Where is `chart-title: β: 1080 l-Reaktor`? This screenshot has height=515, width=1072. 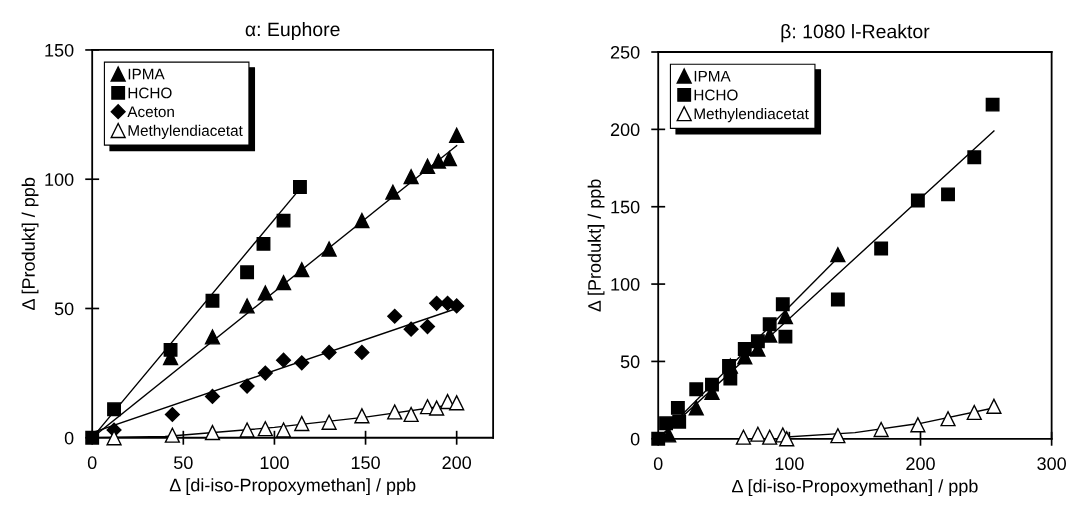
chart-title: β: 1080 l-Reaktor is located at coordinates (855, 33).